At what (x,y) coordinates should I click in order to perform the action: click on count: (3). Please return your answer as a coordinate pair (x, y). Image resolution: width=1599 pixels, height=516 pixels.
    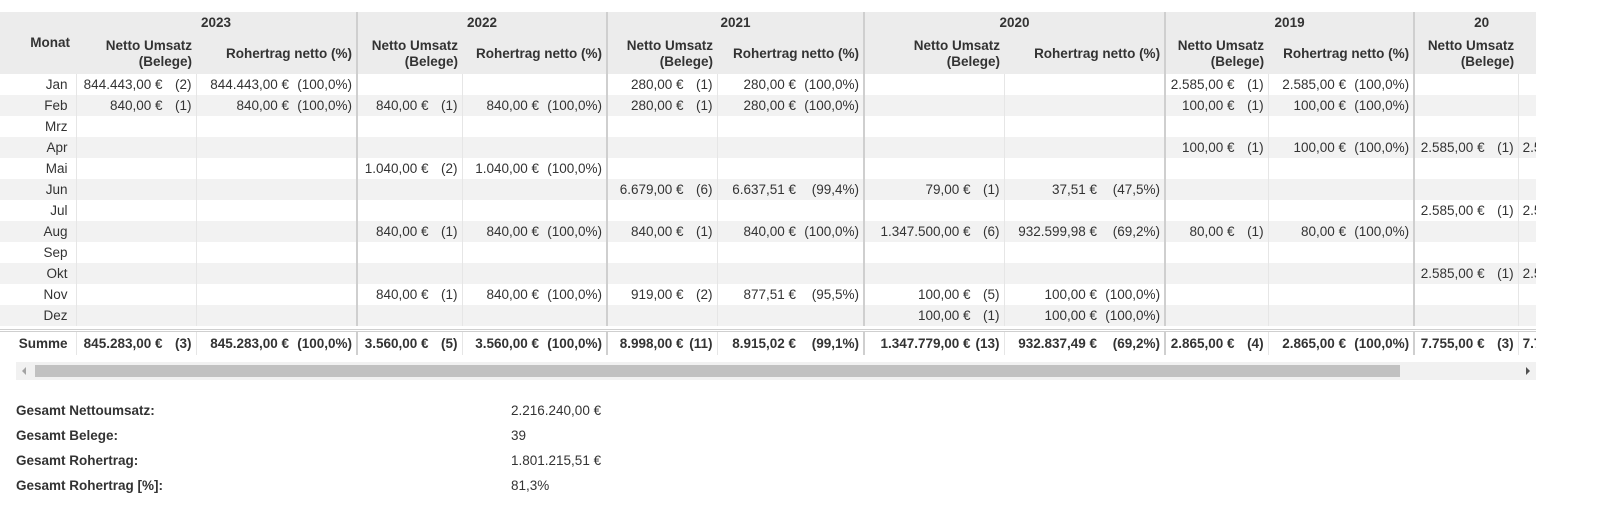
    Looking at the image, I should click on (1505, 343).